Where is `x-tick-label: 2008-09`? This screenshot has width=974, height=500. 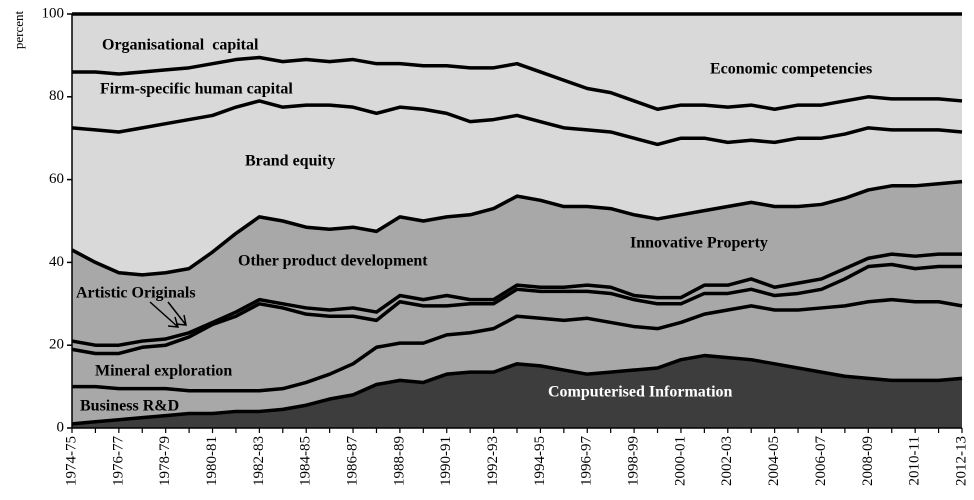 x-tick-label: 2008-09 is located at coordinates (868, 461).